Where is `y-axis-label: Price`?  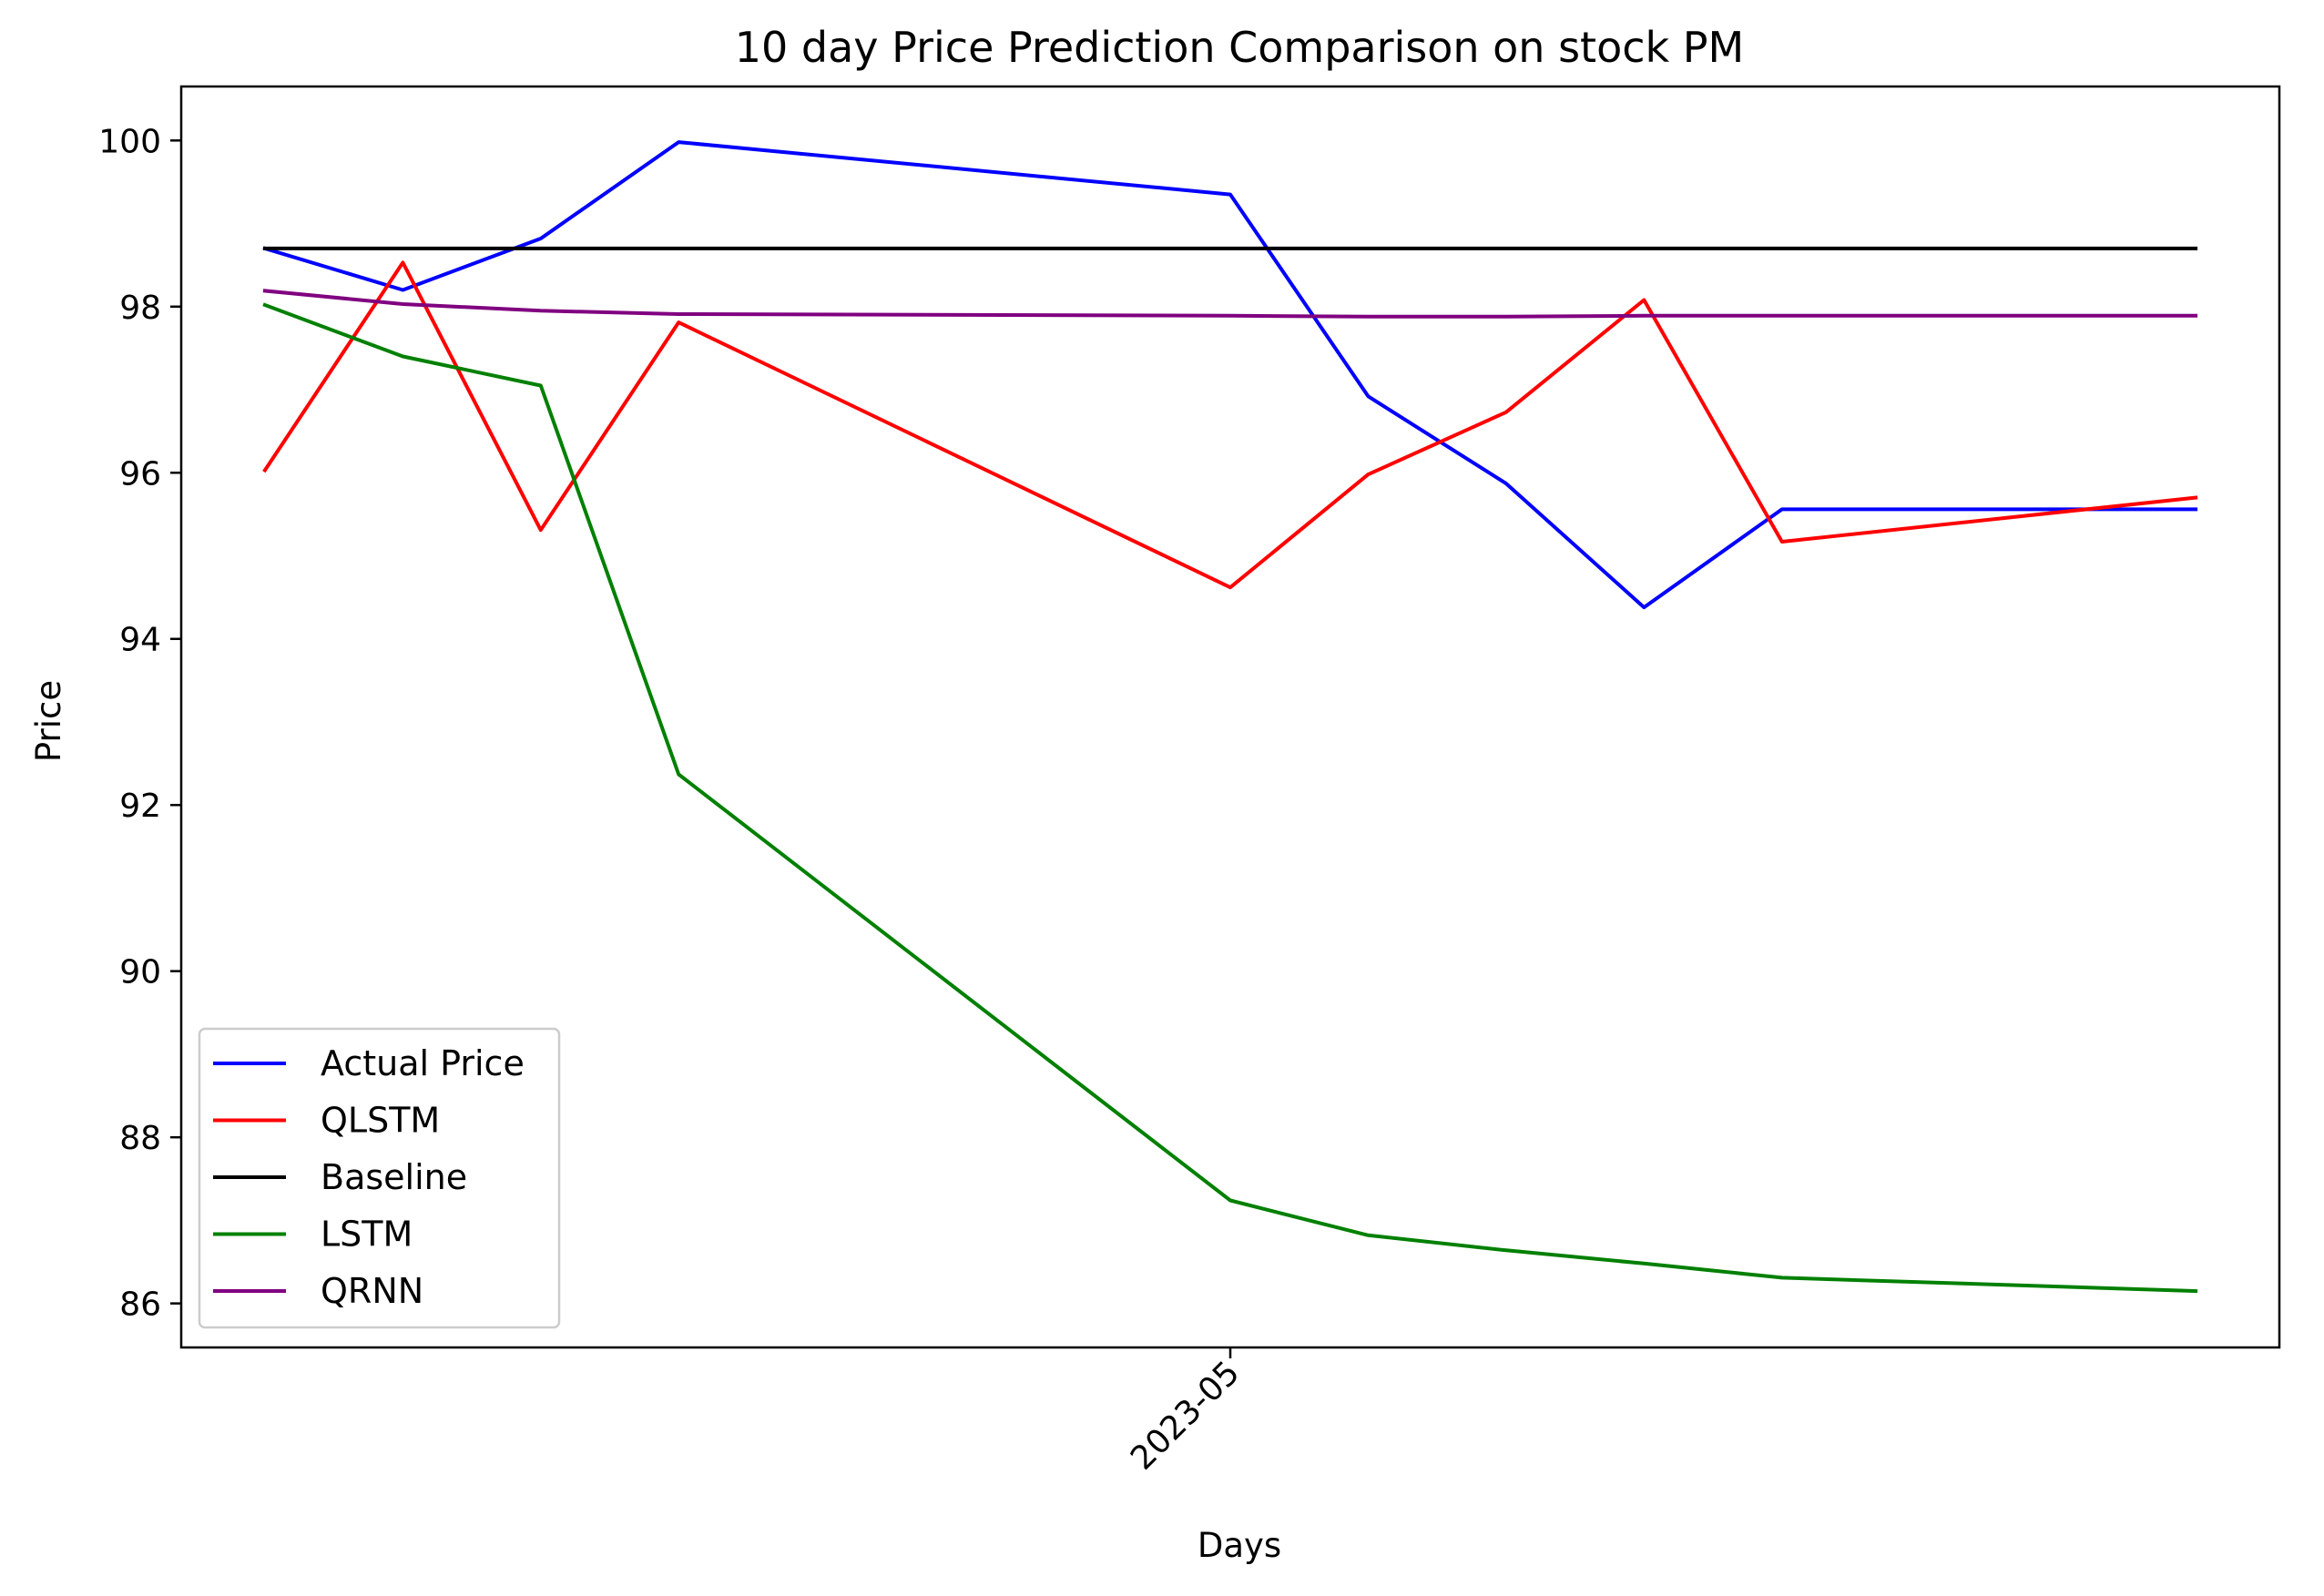
y-axis-label: Price is located at coordinates (48, 721).